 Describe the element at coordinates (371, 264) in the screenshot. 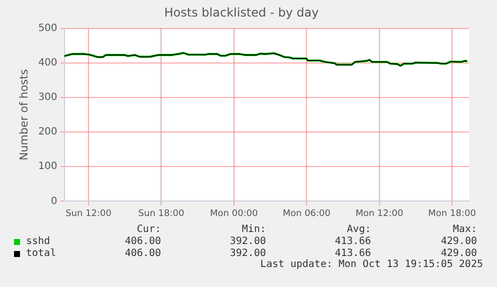

I see `text: Last update: Mon Oct 13 19:15:05 2025` at that location.